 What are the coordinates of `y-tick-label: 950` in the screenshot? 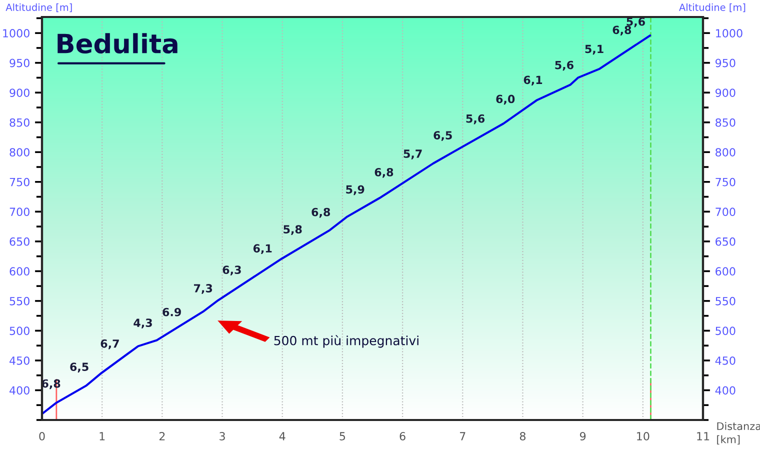 It's located at (20, 63).